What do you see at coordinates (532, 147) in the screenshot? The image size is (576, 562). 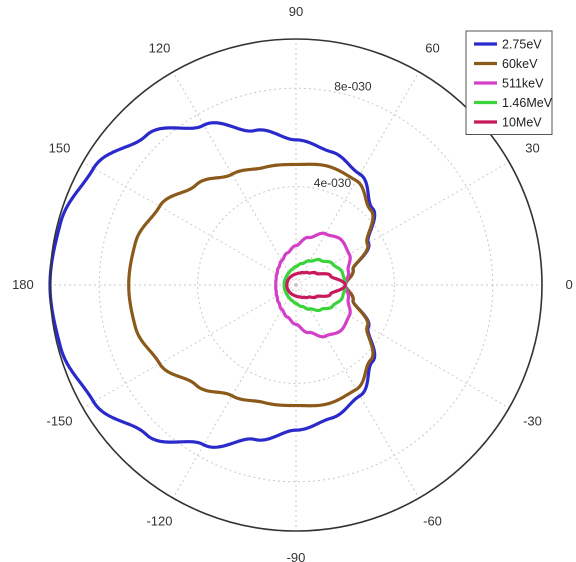 I see `angular-tick-label: 30` at bounding box center [532, 147].